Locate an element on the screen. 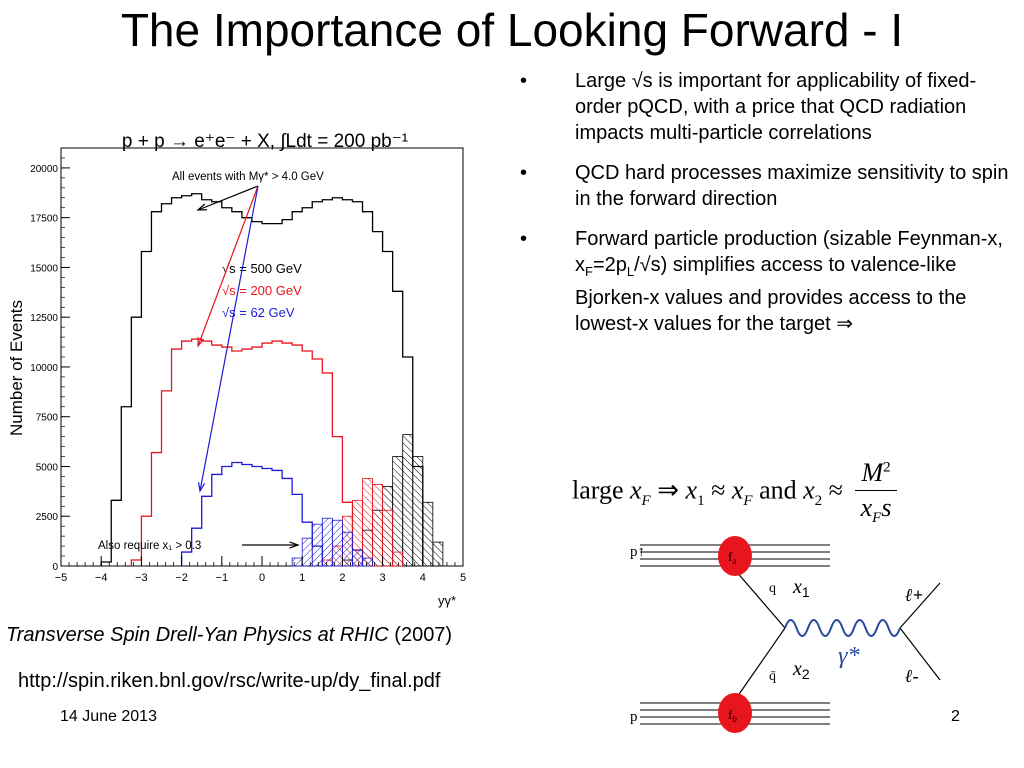  photon-propagator is located at coordinates (842, 628).